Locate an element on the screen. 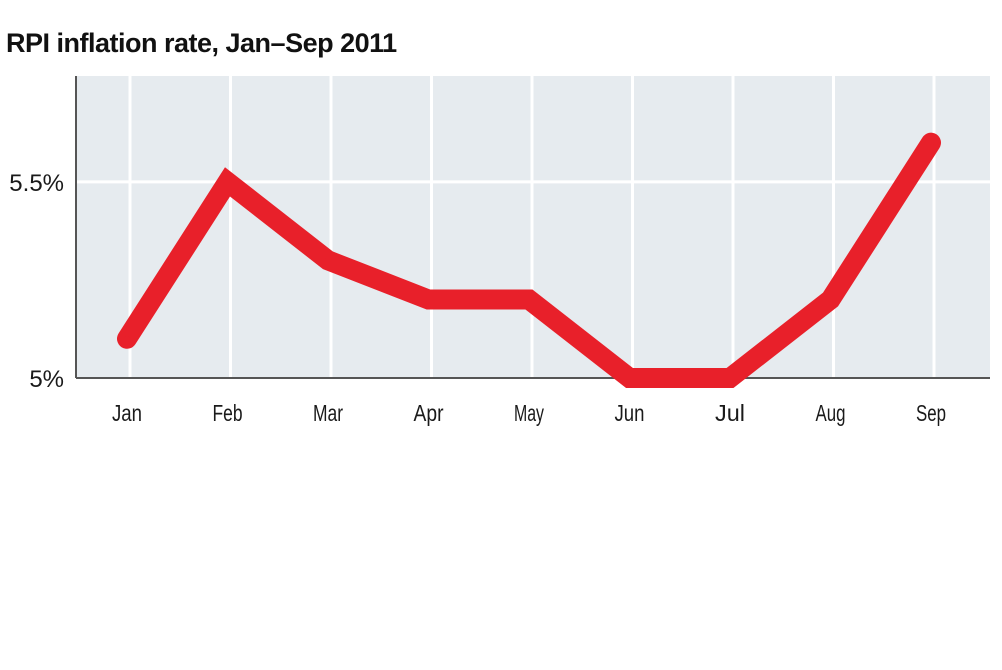 The width and height of the screenshot is (1002, 670). x-tick-label-jul: Jul is located at coordinates (730, 413).